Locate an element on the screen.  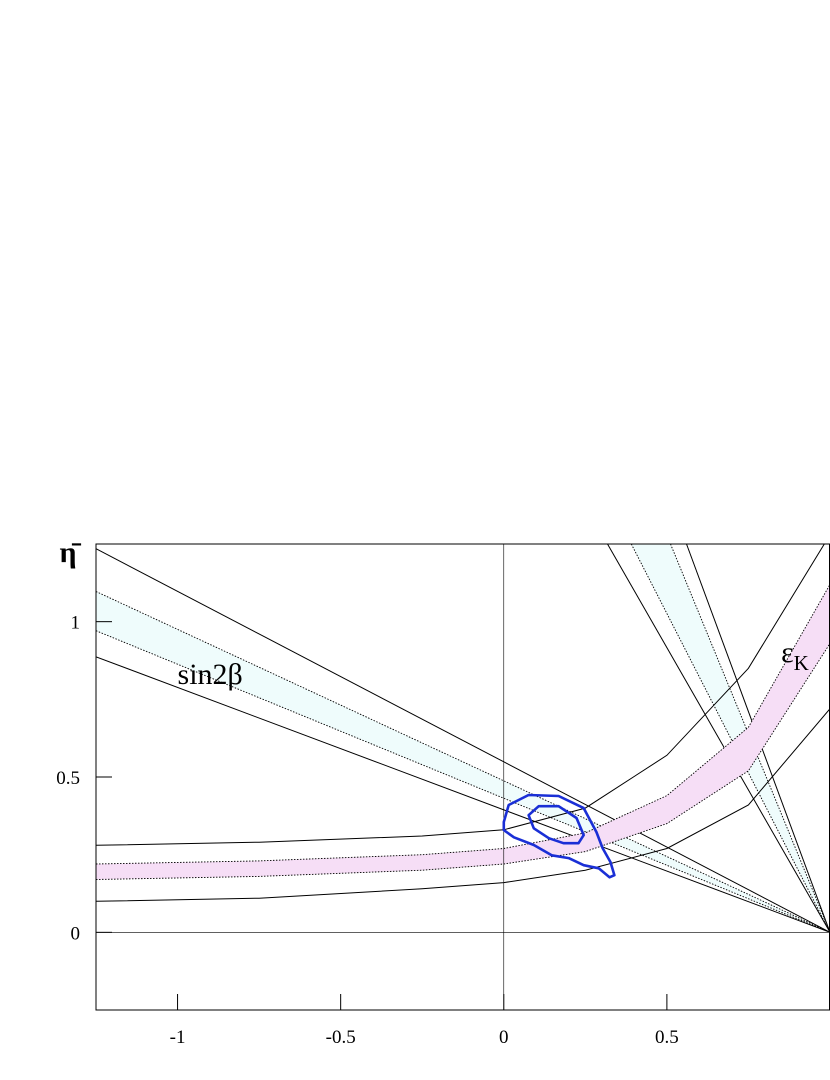
x-tick-label: -1 is located at coordinates (178, 1037).